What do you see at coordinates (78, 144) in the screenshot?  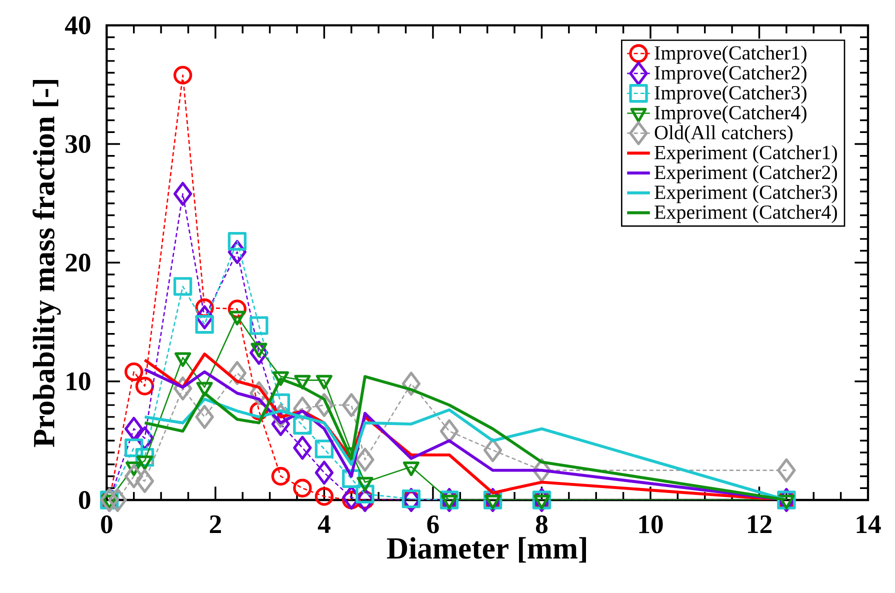 I see `y-tick-label: 30` at bounding box center [78, 144].